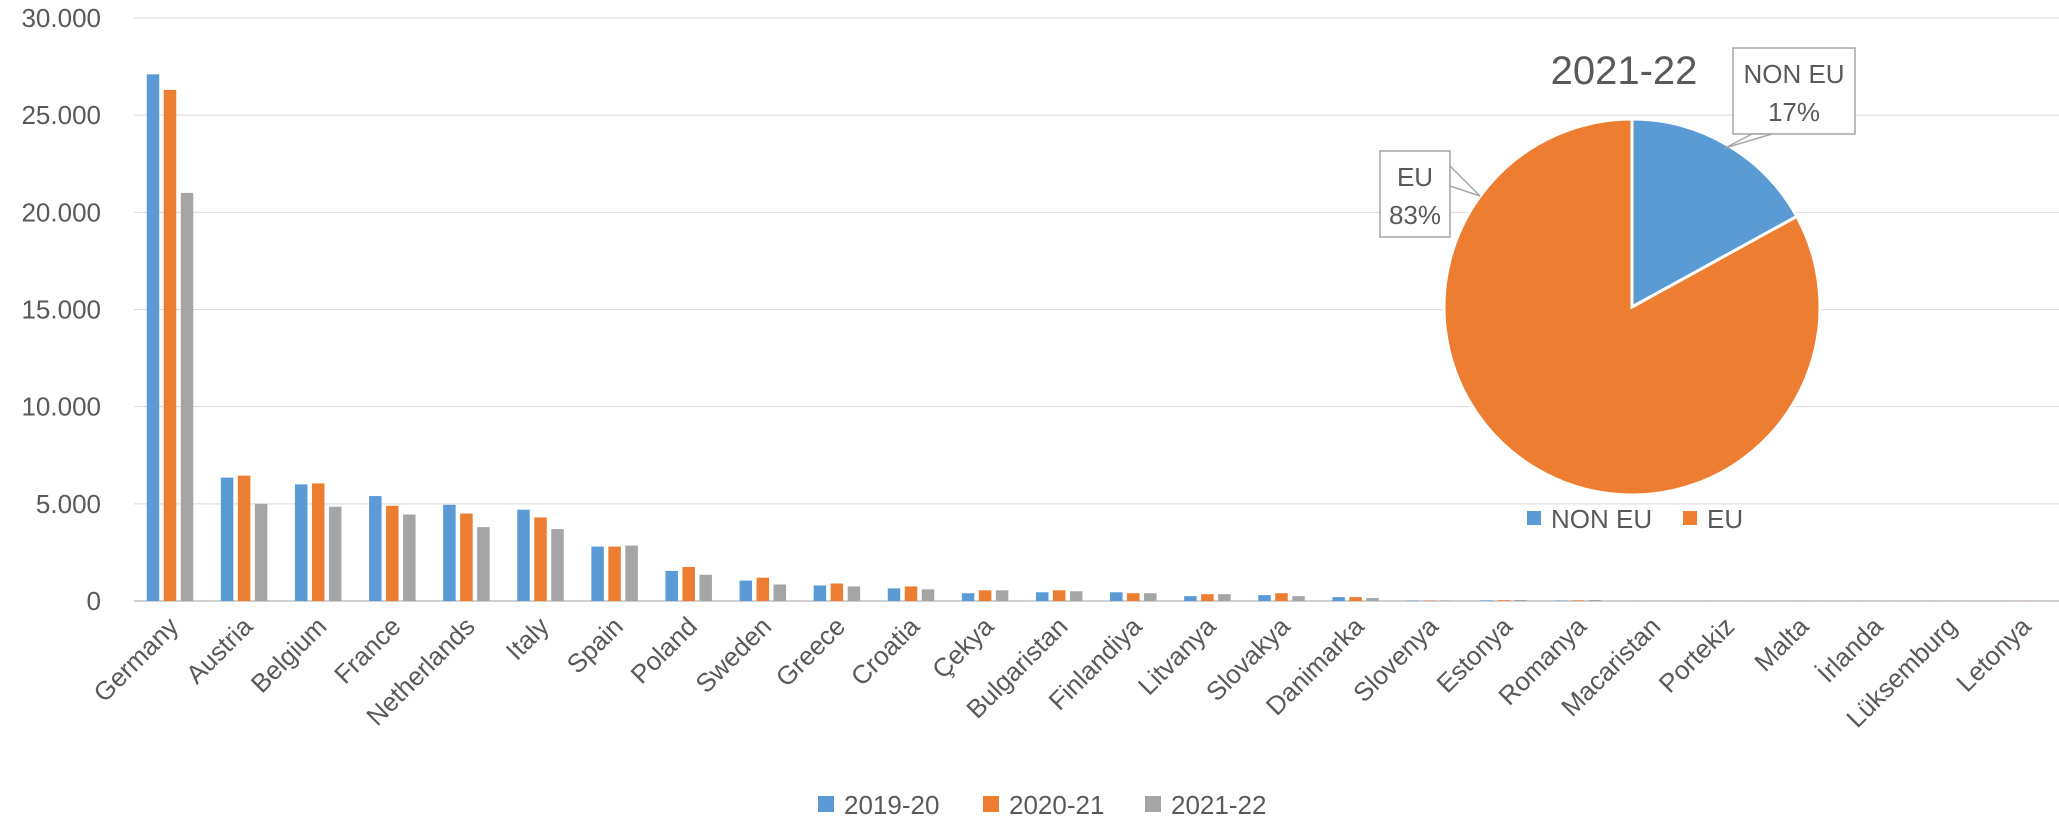 Image resolution: width=2059 pixels, height=827 pixels. Describe the element at coordinates (1056, 805) in the screenshot. I see `legend-label: 2020-21` at that location.